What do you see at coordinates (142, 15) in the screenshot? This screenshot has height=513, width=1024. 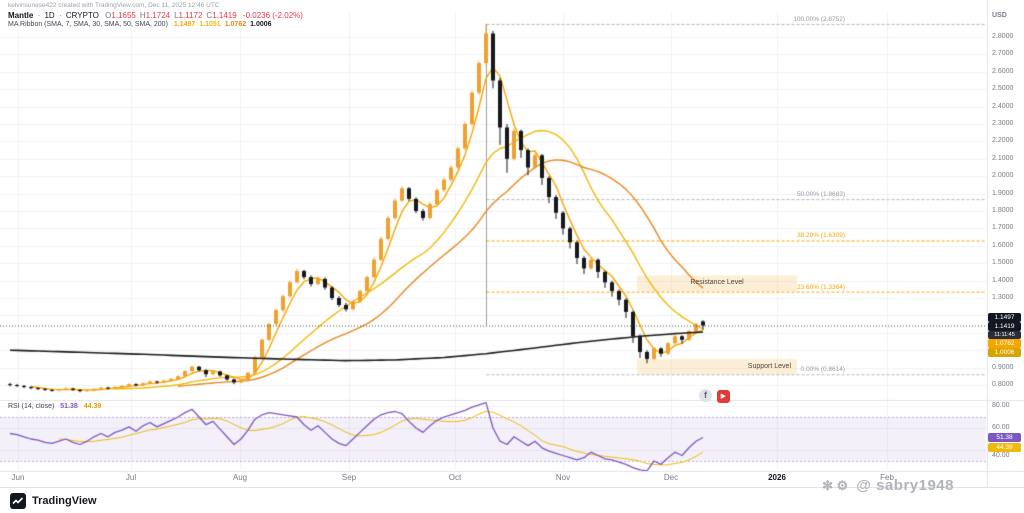 I see `ohlc-key: H` at bounding box center [142, 15].